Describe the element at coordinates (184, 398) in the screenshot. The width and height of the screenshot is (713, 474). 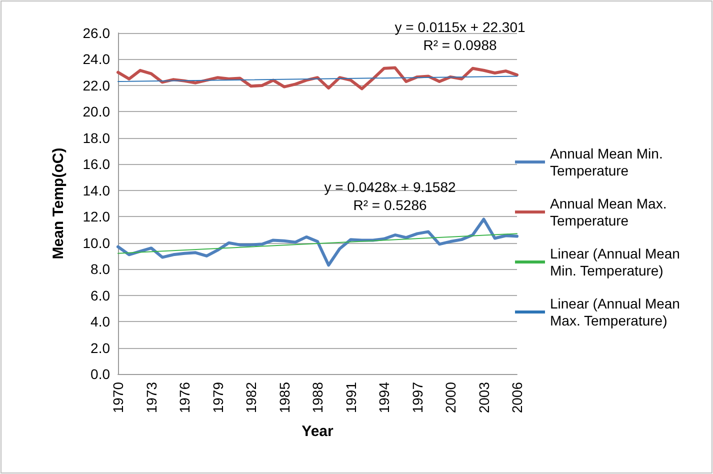
I see `x-tick-label: 1976` at that location.